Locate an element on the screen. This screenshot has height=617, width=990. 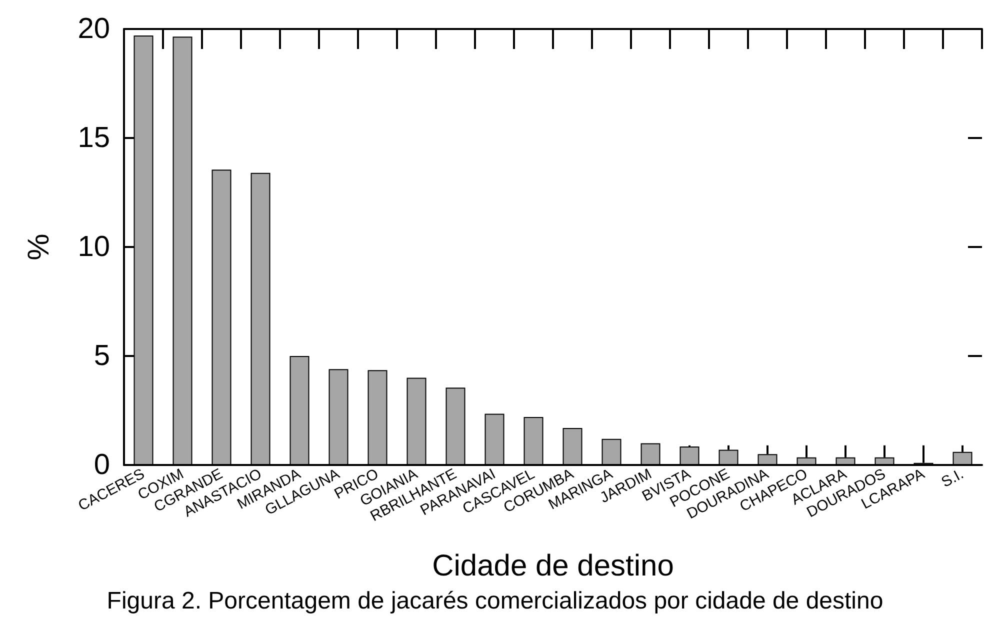
y-tick-label: 10 is located at coordinates (94, 247).